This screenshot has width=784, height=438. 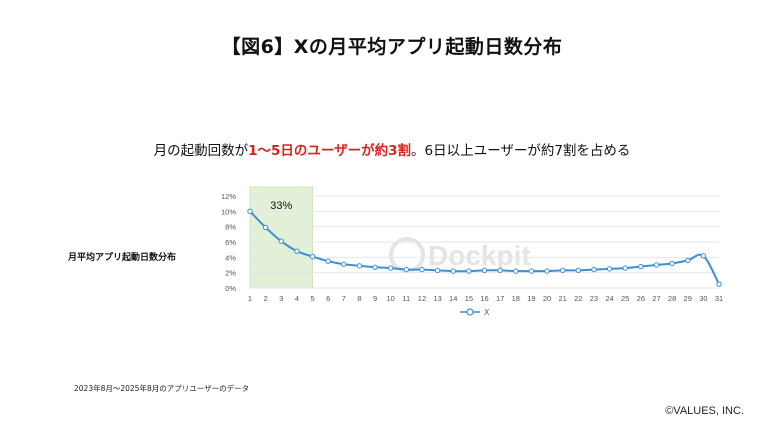 What do you see at coordinates (230, 288) in the screenshot?
I see `y-tick-label: 0%` at bounding box center [230, 288].